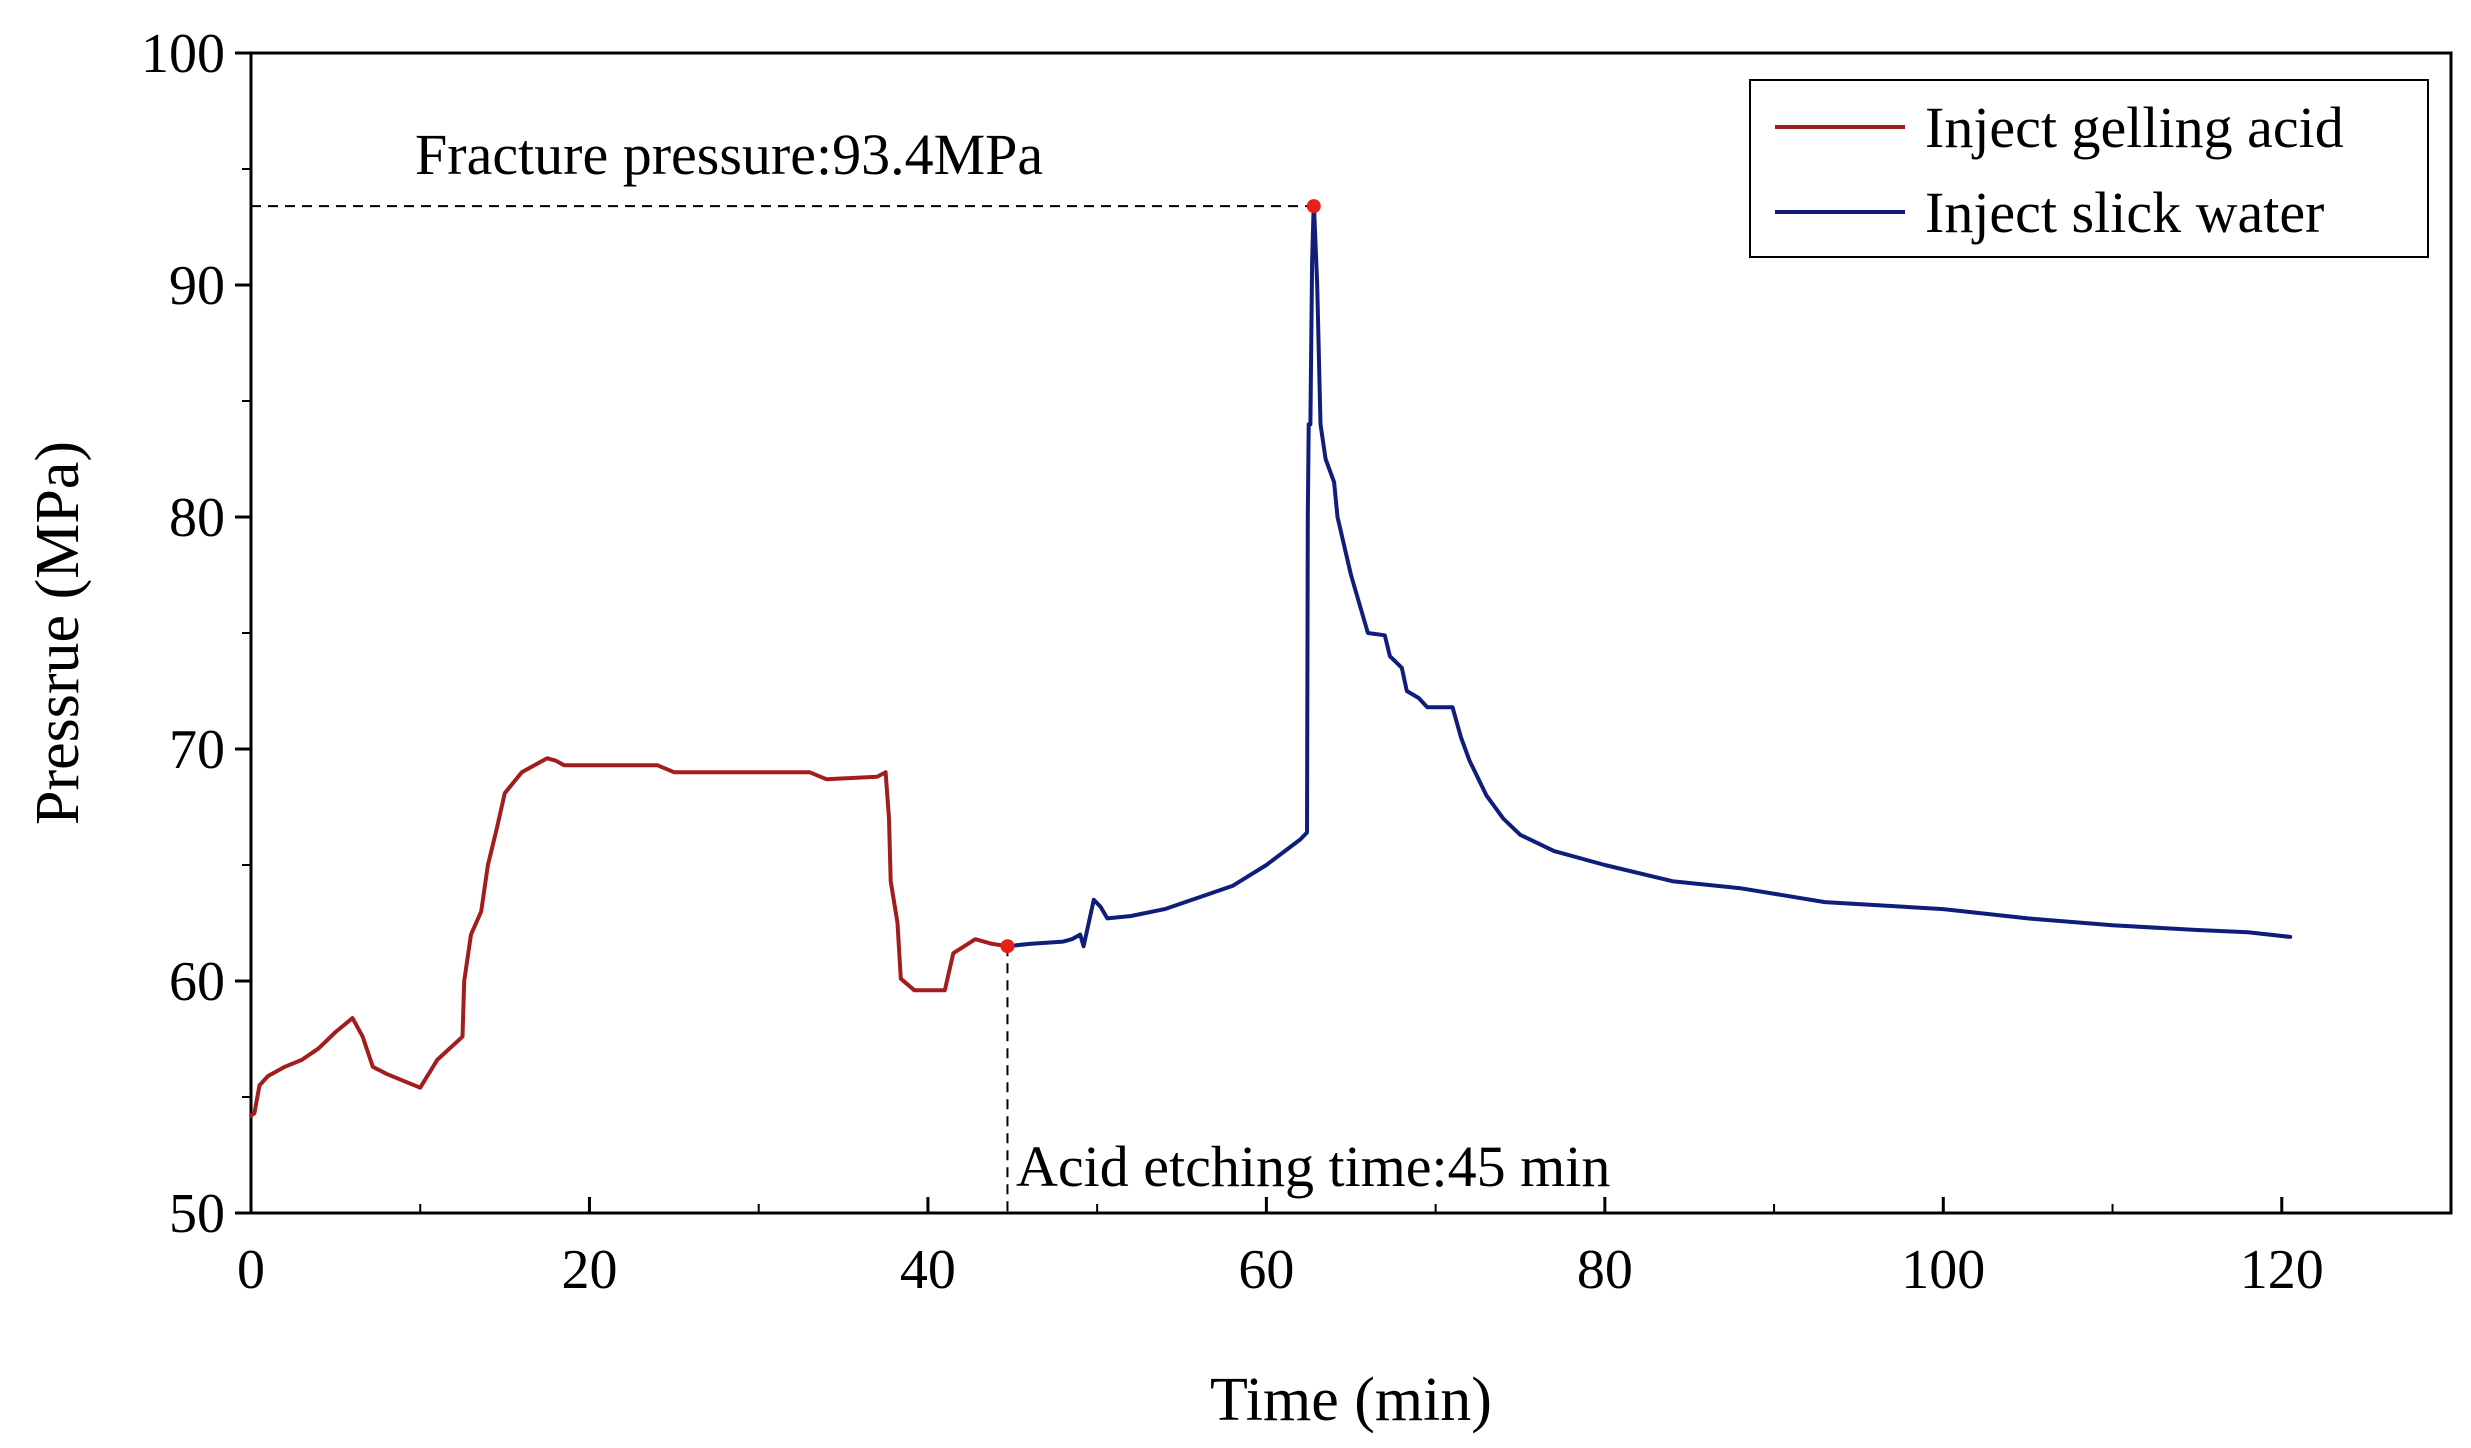 This screenshot has height=1448, width=2471. What do you see at coordinates (1266, 1270) in the screenshot?
I see `x-tick-label: 60` at bounding box center [1266, 1270].